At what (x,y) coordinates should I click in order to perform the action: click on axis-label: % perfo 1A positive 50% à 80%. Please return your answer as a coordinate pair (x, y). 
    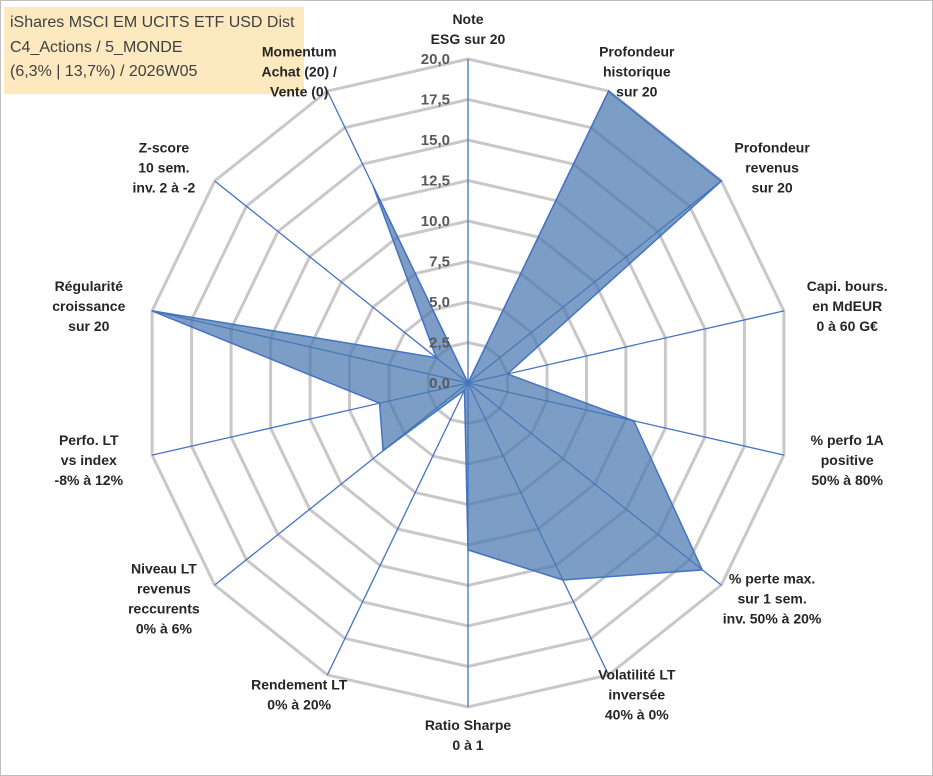
    Looking at the image, I should click on (847, 460).